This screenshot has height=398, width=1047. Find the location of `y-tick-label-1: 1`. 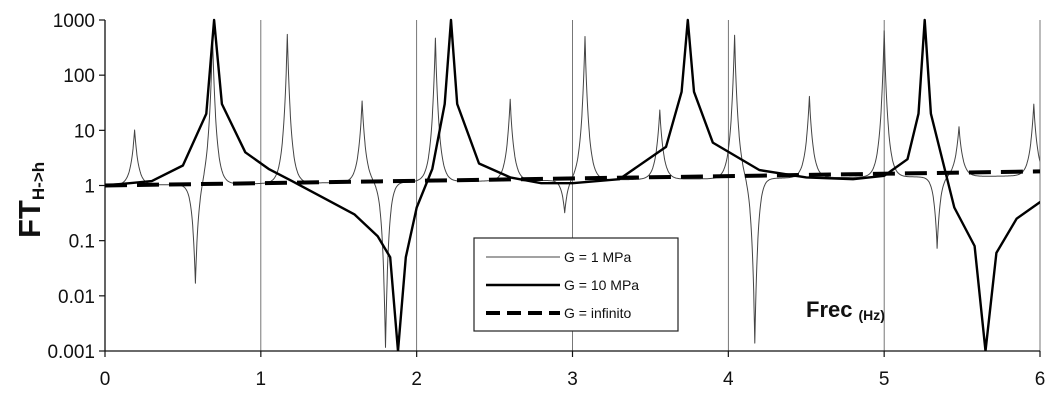

y-tick-label-1: 1 is located at coordinates (89, 187).